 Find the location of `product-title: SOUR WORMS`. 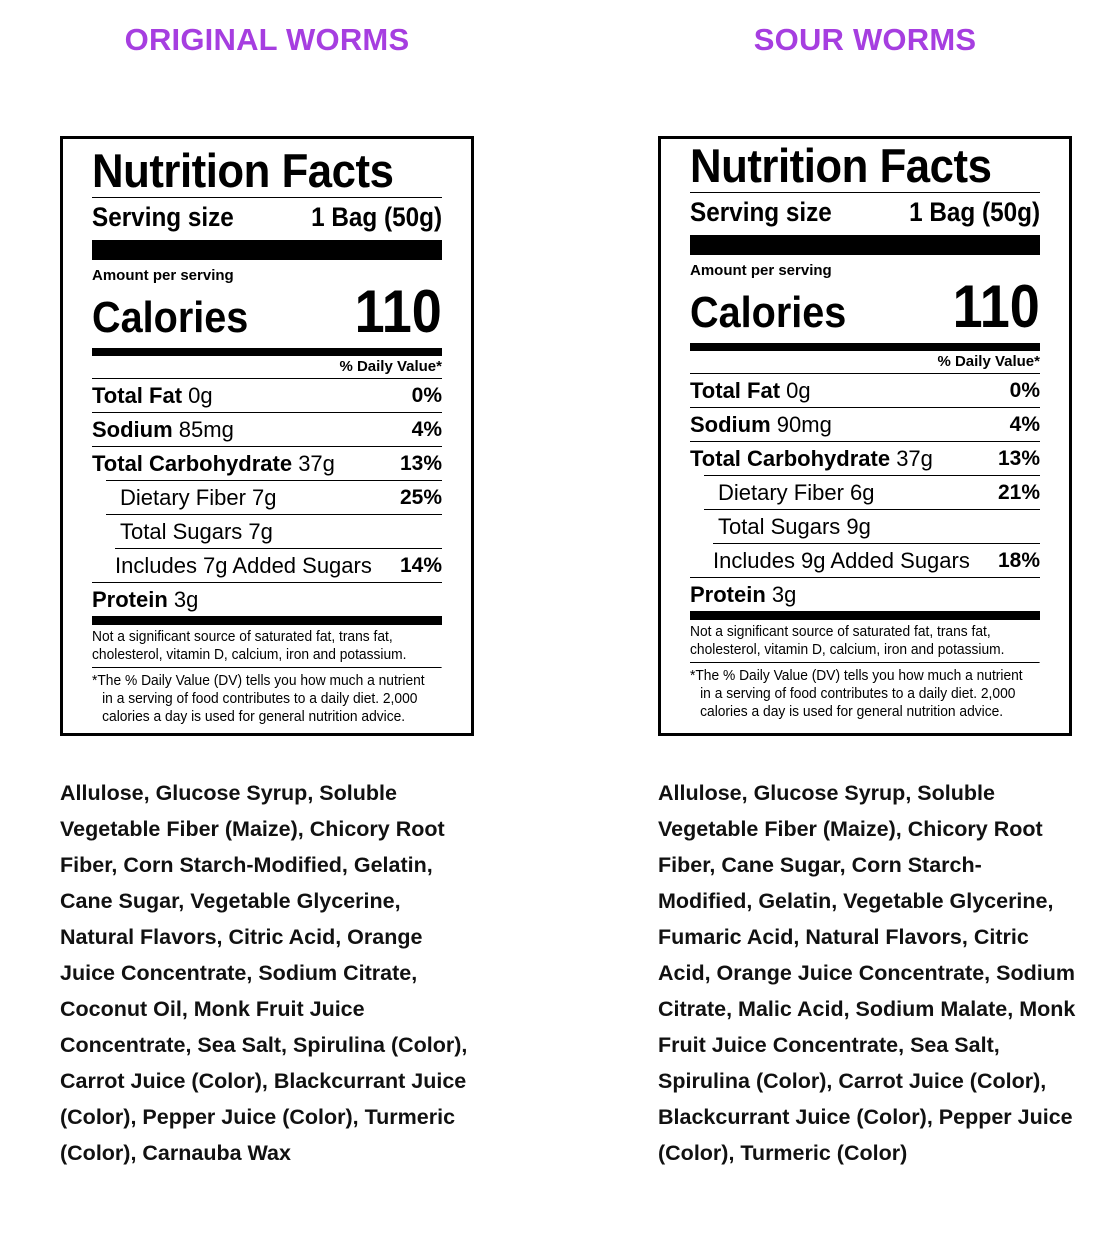

product-title: SOUR WORMS is located at coordinates (865, 39).